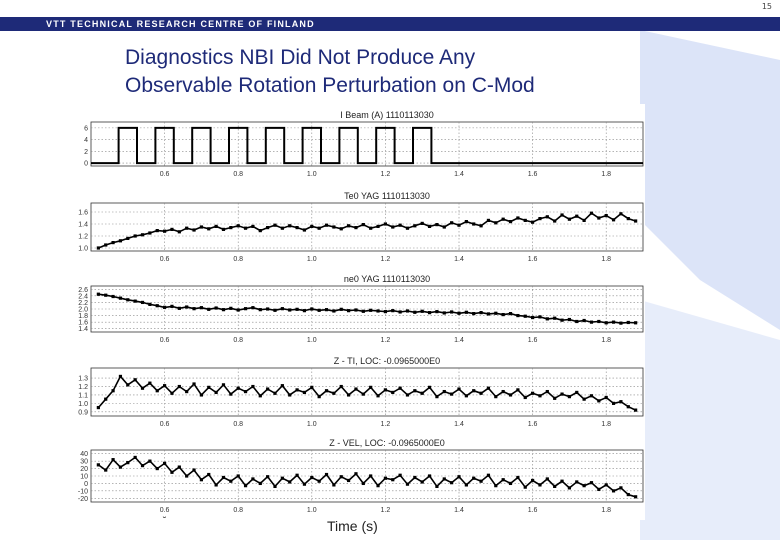 The width and height of the screenshot is (780, 540). What do you see at coordinates (83, 316) in the screenshot?
I see `y-tick-label: 1.8` at bounding box center [83, 316].